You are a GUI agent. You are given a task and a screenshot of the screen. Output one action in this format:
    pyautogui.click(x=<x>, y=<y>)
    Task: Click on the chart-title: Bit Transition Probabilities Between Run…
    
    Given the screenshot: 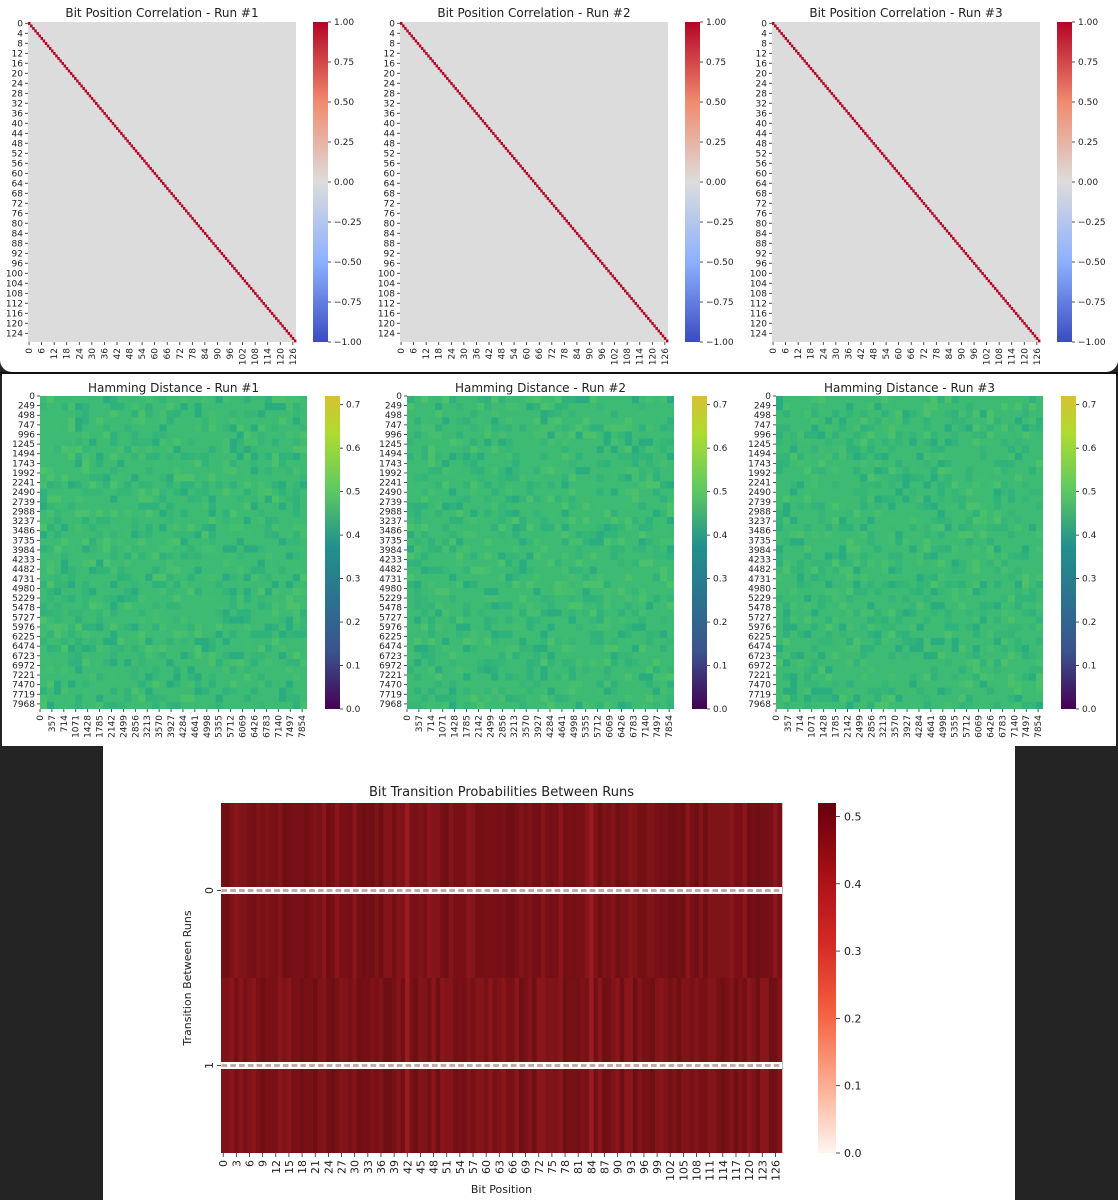 What is the action you would take?
    pyautogui.click(x=501, y=792)
    